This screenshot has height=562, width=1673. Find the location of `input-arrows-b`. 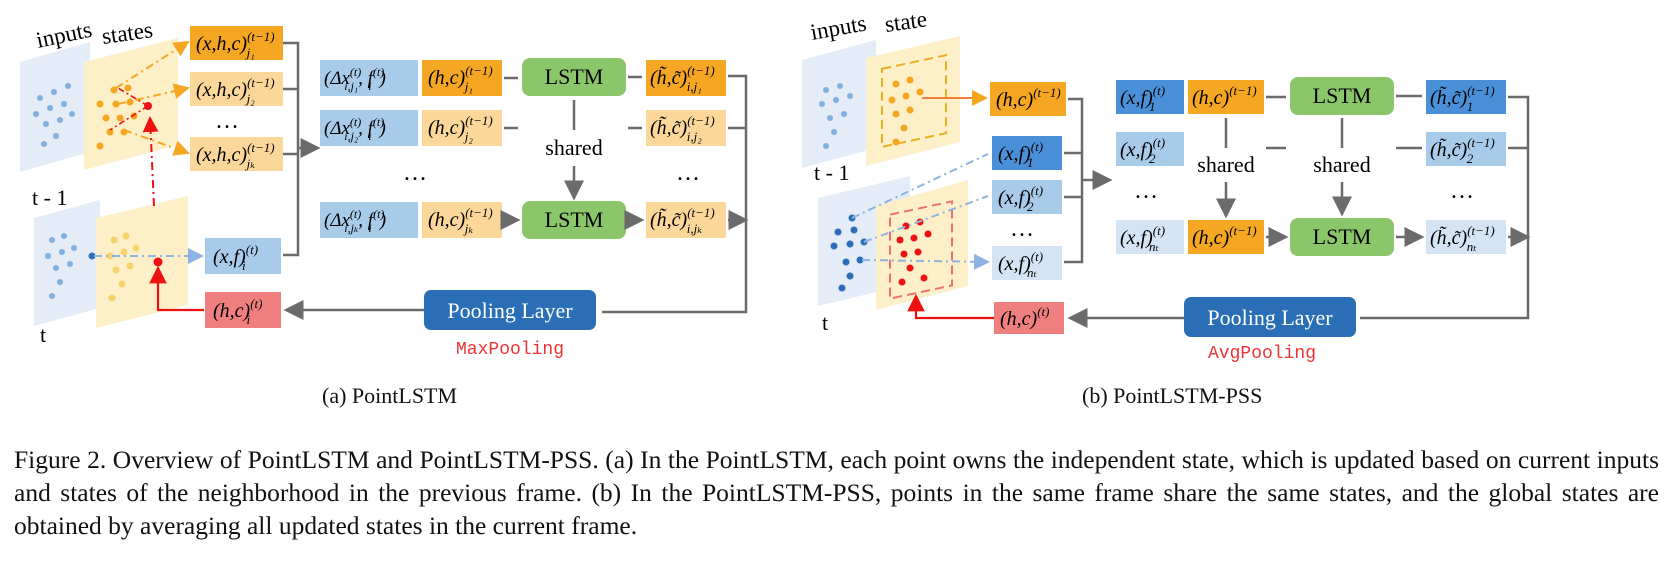

input-arrows-b is located at coordinates (919, 207).